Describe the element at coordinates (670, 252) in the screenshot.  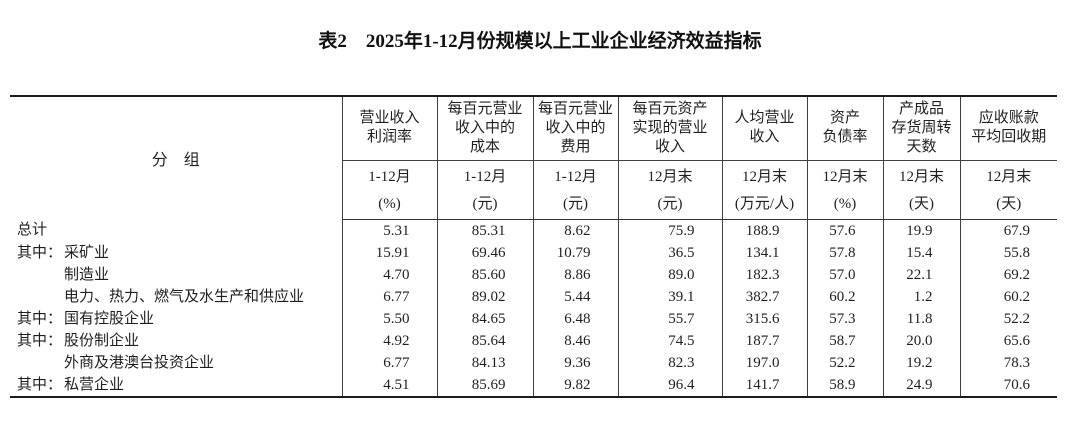
I see `cell: 36.5` at that location.